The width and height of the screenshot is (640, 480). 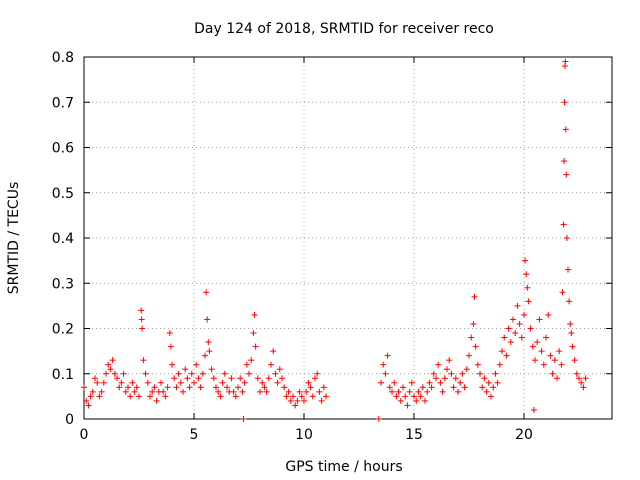 What do you see at coordinates (63, 149) in the screenshot?
I see `y-tick-label: 0.6` at bounding box center [63, 149].